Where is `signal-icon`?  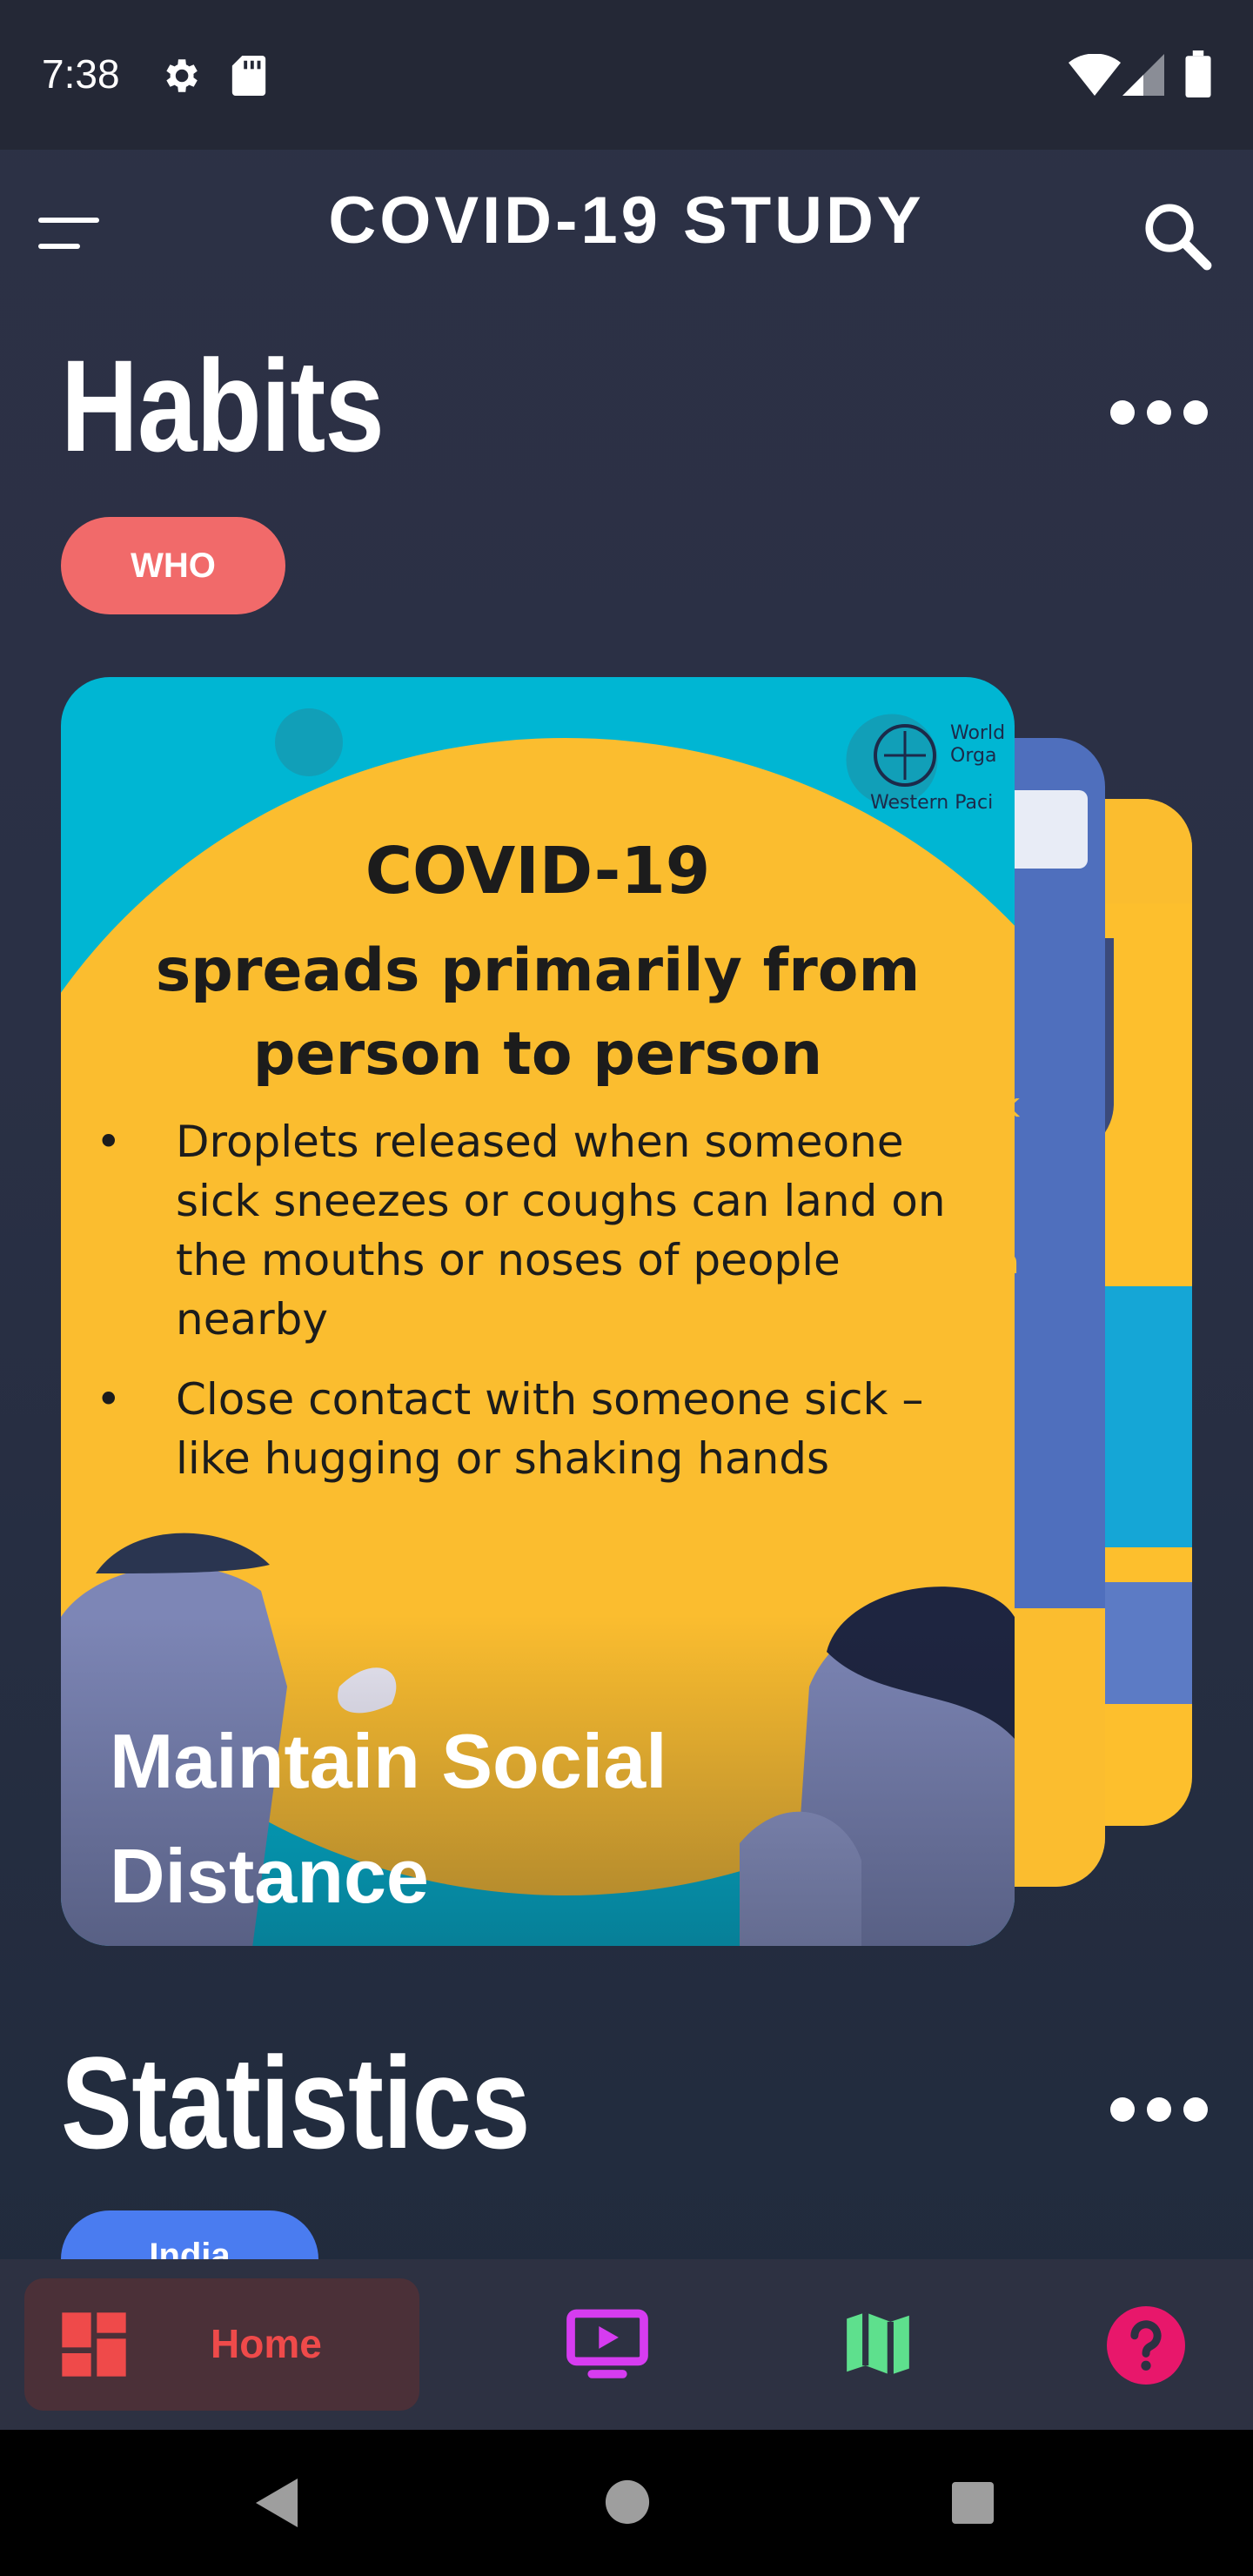
signal-icon is located at coordinates (1143, 75).